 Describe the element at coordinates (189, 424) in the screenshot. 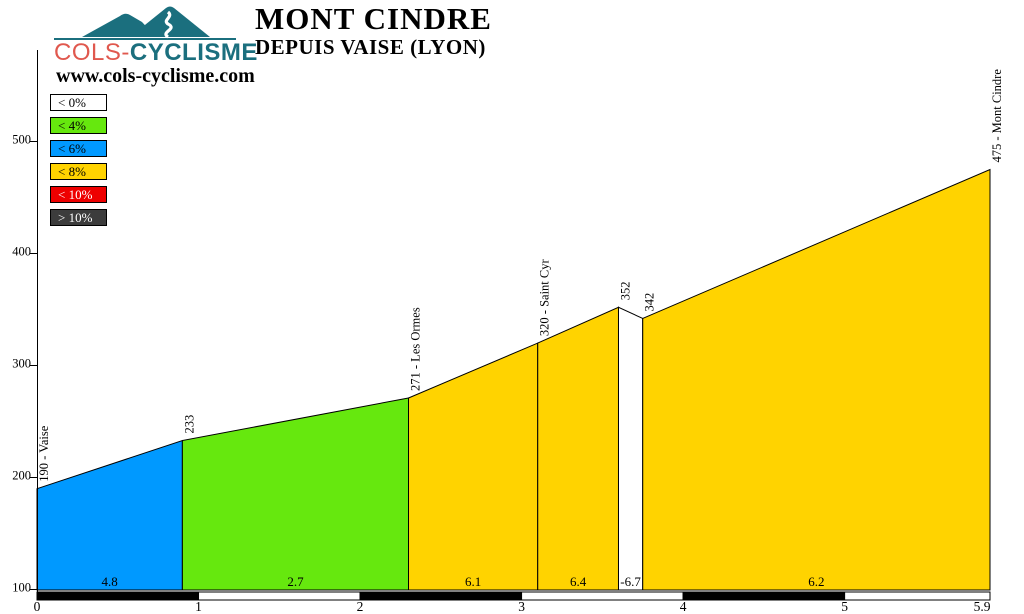

I see `point-label: 233` at that location.